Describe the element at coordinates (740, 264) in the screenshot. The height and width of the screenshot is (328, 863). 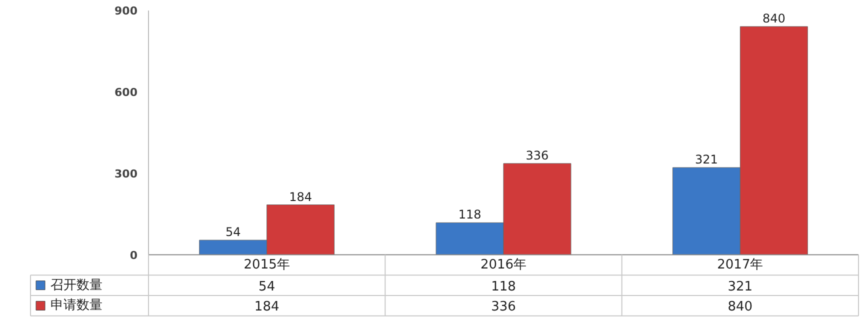
I see `x-tick-label: 2017年` at that location.